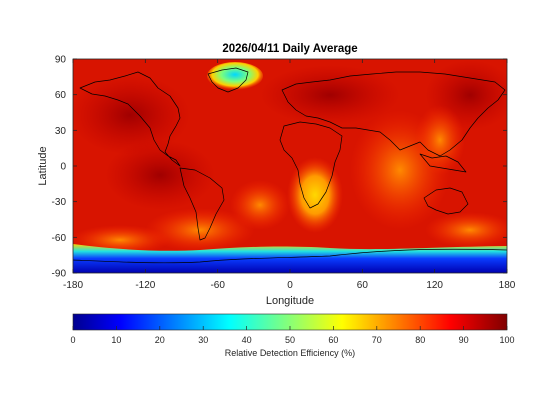 This screenshot has width=560, height=420. I want to click on colorbar-tick-label: 100, so click(506, 340).